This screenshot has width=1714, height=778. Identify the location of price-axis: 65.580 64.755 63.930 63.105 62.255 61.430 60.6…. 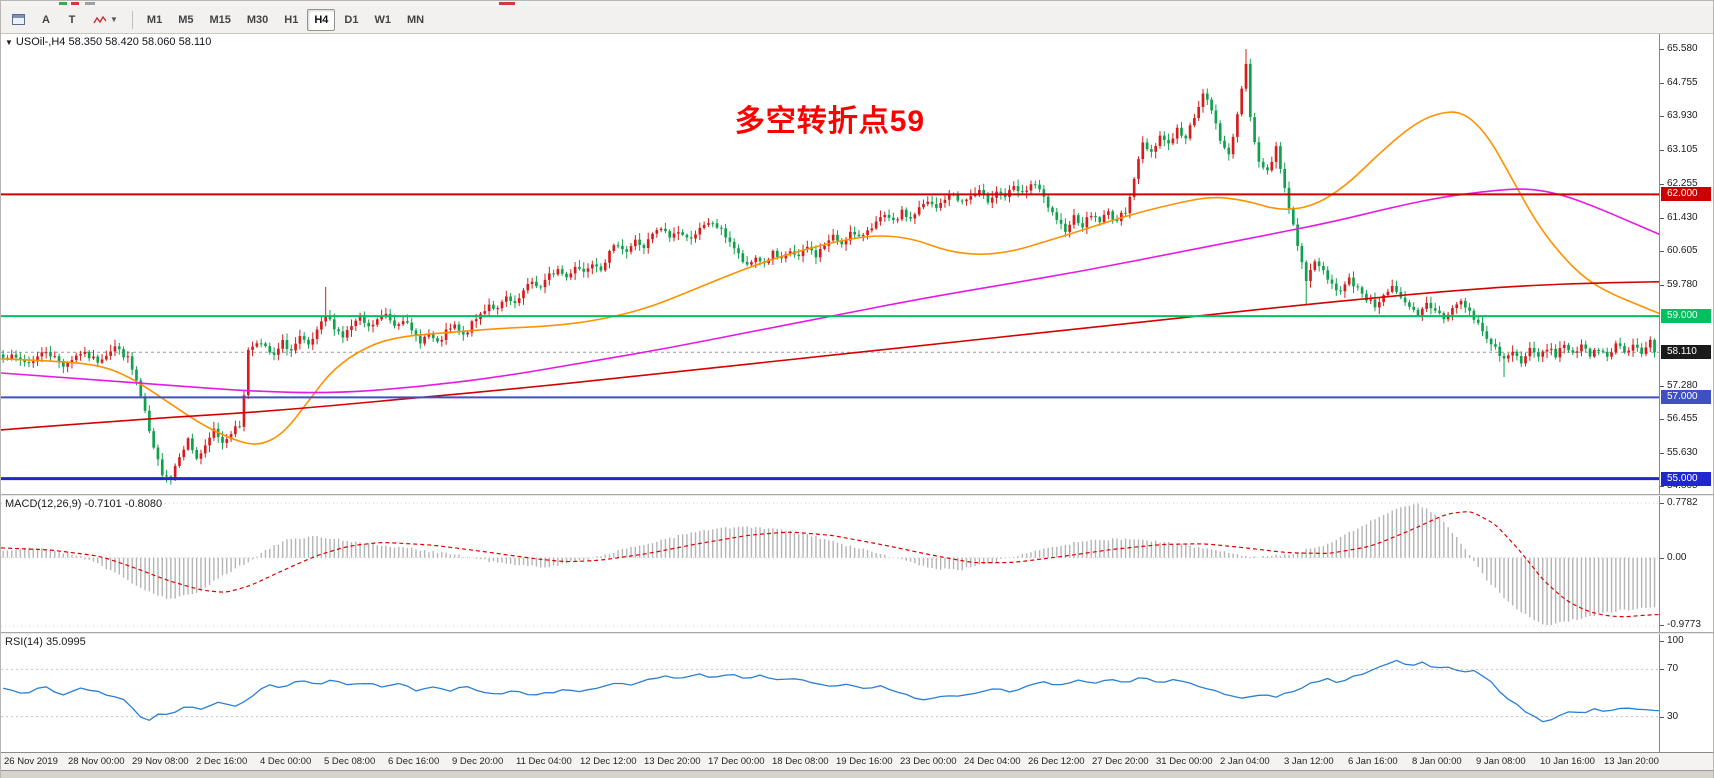
(1686, 264).